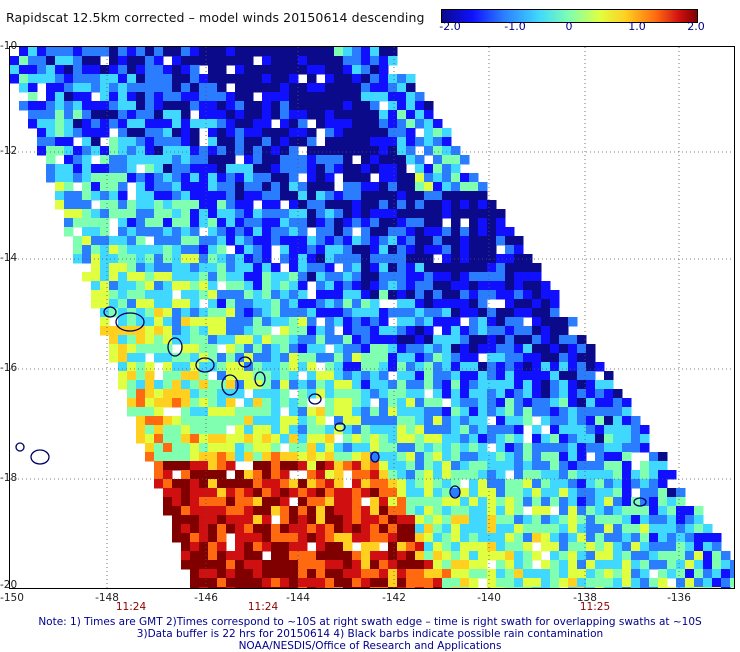 This screenshot has width=740, height=652. Describe the element at coordinates (696, 26) in the screenshot. I see `colorbar-tick: 2.0` at that location.